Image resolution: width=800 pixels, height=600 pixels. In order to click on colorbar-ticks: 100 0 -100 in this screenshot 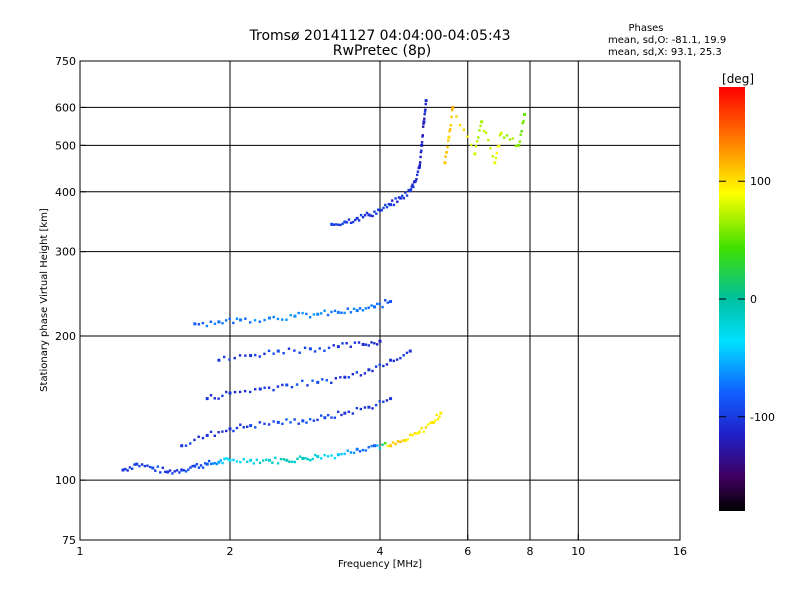, I will do `click(747, 299)`.